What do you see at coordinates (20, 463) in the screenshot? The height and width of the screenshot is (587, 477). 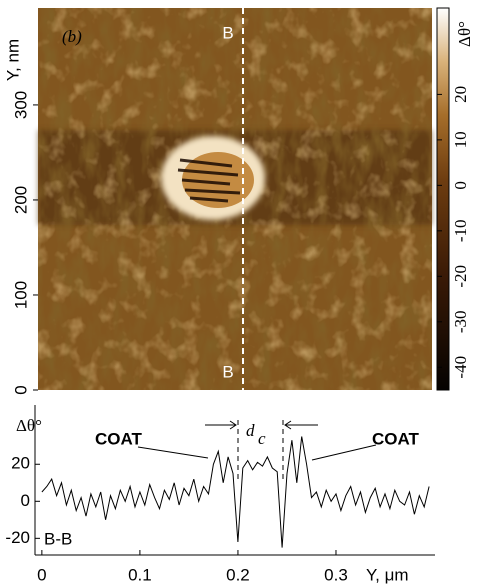 I see `y-tick-label: 20` at bounding box center [20, 463].